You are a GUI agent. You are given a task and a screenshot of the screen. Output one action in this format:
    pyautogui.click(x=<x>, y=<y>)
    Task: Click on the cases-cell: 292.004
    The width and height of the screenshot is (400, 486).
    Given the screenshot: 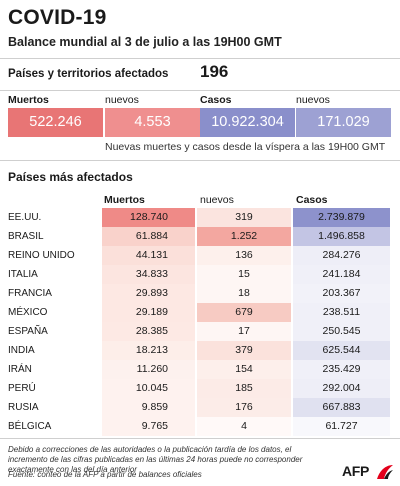 What is the action you would take?
    pyautogui.click(x=341, y=388)
    